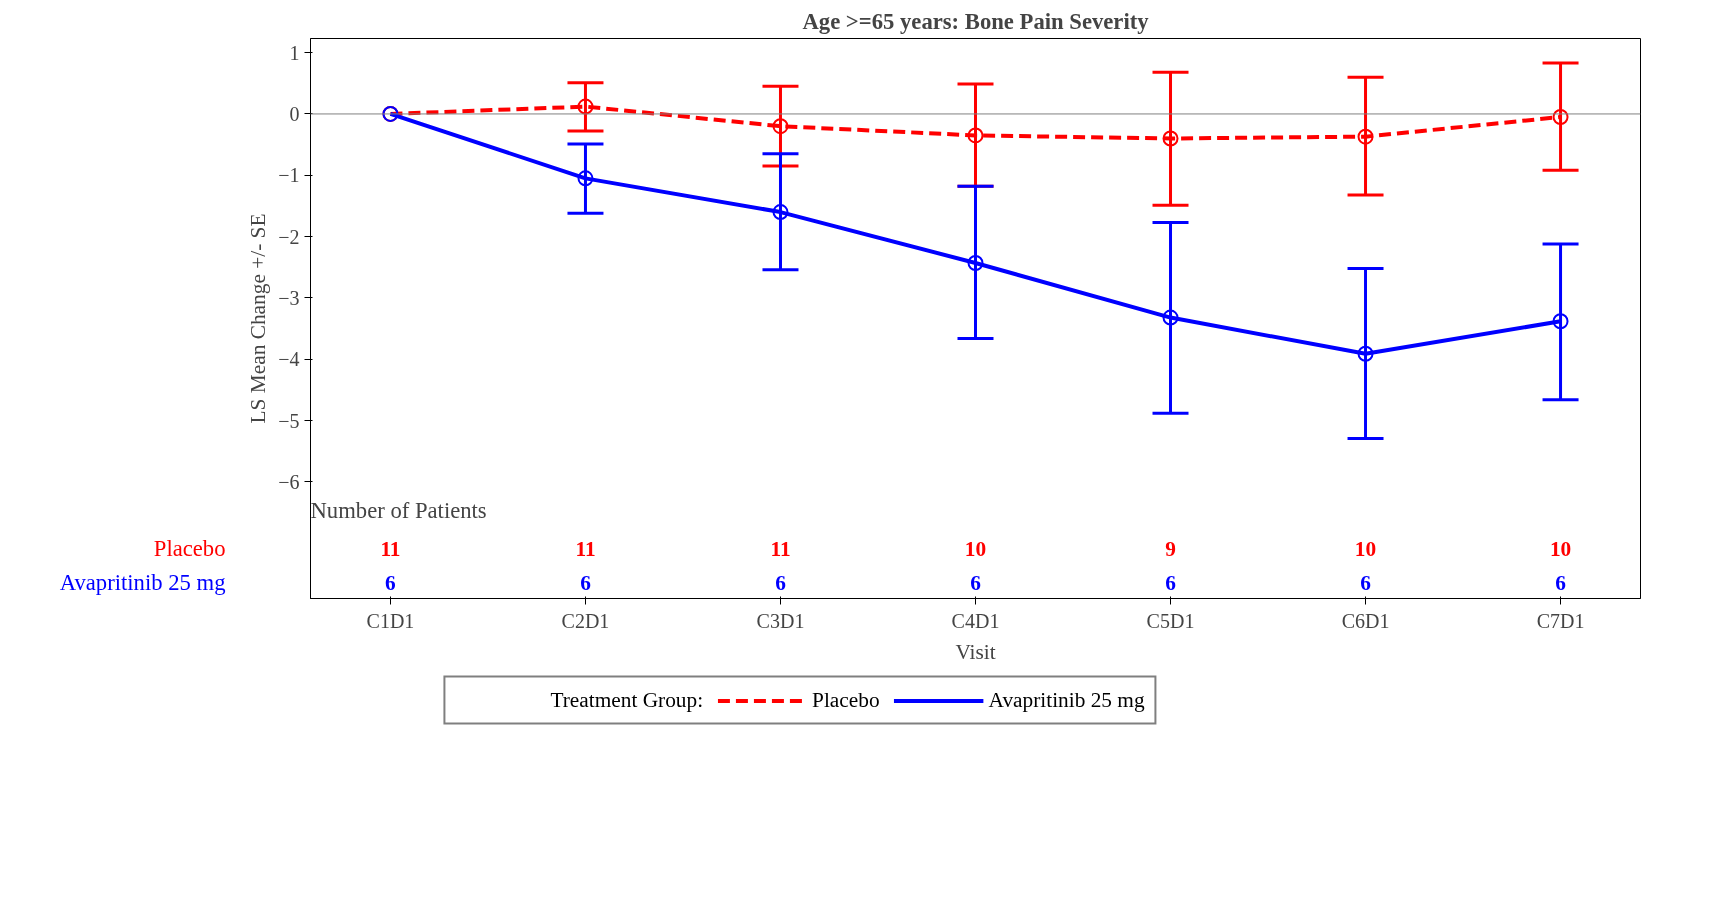 This screenshot has height=902, width=1734. What do you see at coordinates (289, 175) in the screenshot?
I see `y-tick-label: −1` at bounding box center [289, 175].